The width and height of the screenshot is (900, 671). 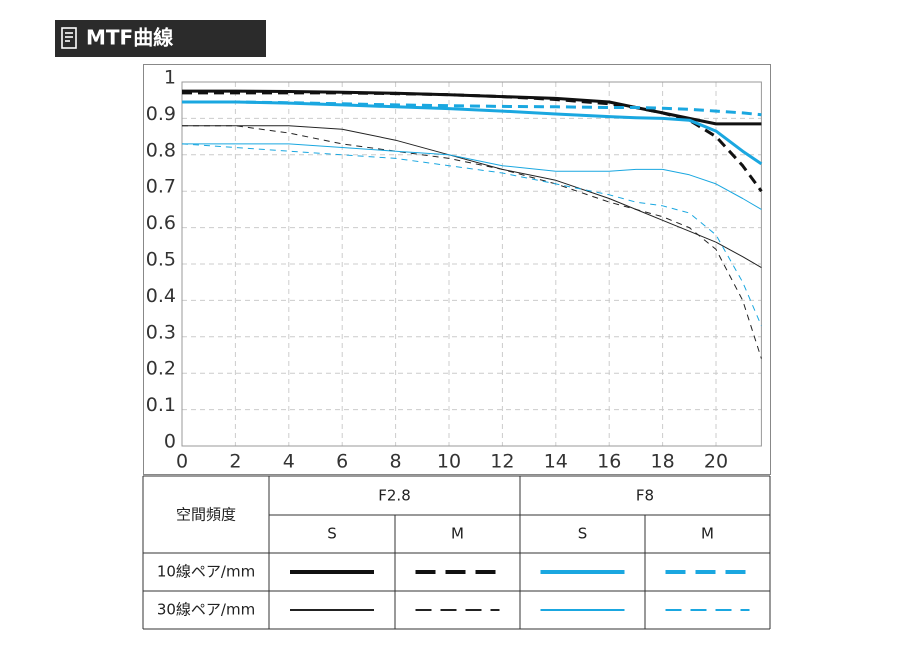 I want to click on y-tick-label: 0.1, so click(x=161, y=405).